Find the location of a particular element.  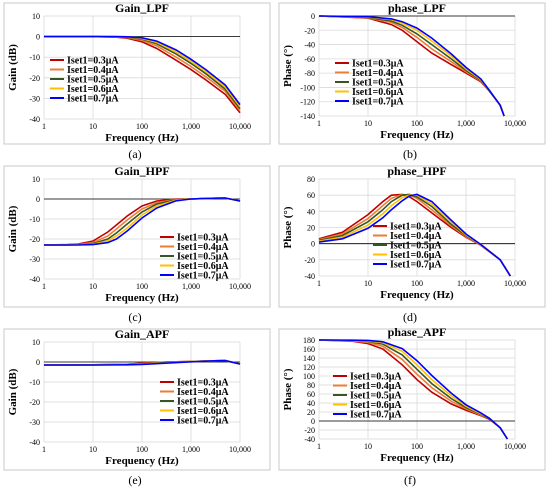

series-line-iset1-0-6-a is located at coordinates (413, 389).